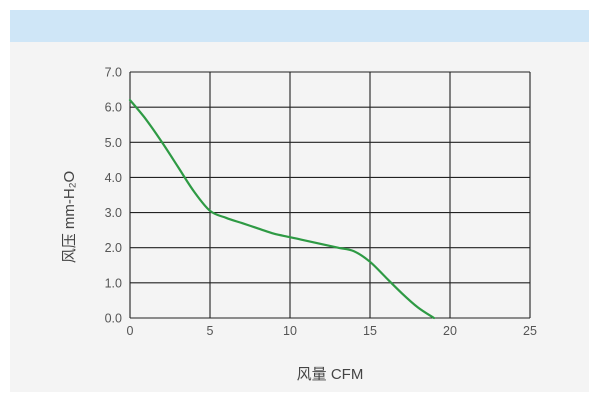 The image size is (599, 398). Describe the element at coordinates (530, 331) in the screenshot. I see `x-tick-label: 25` at that location.